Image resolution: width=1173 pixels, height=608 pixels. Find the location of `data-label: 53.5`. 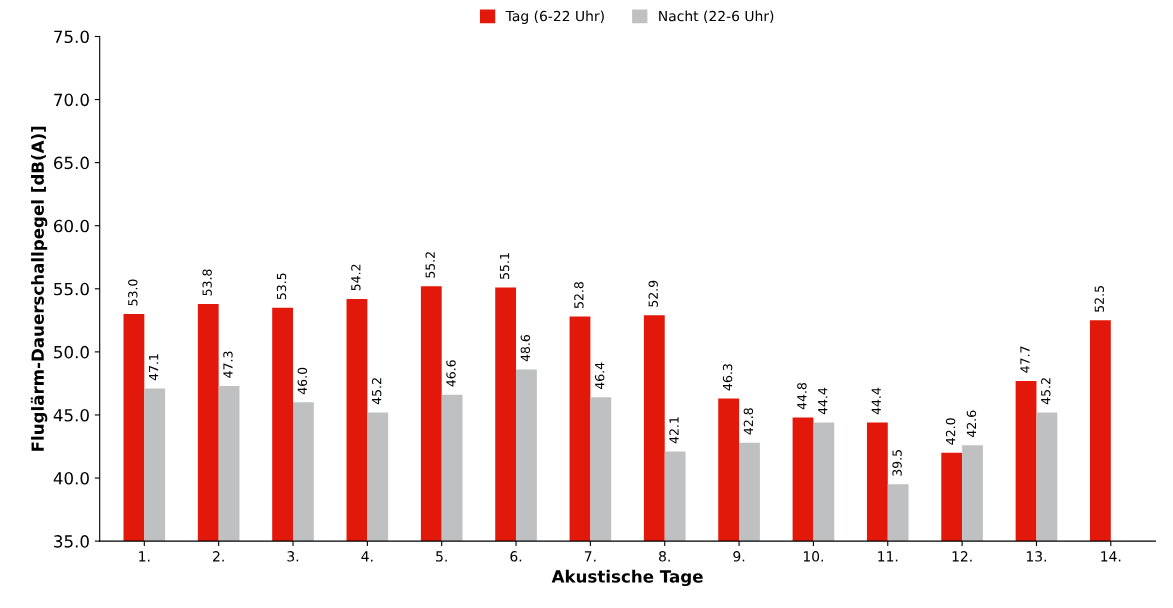

data-label: 53.5 is located at coordinates (281, 286).